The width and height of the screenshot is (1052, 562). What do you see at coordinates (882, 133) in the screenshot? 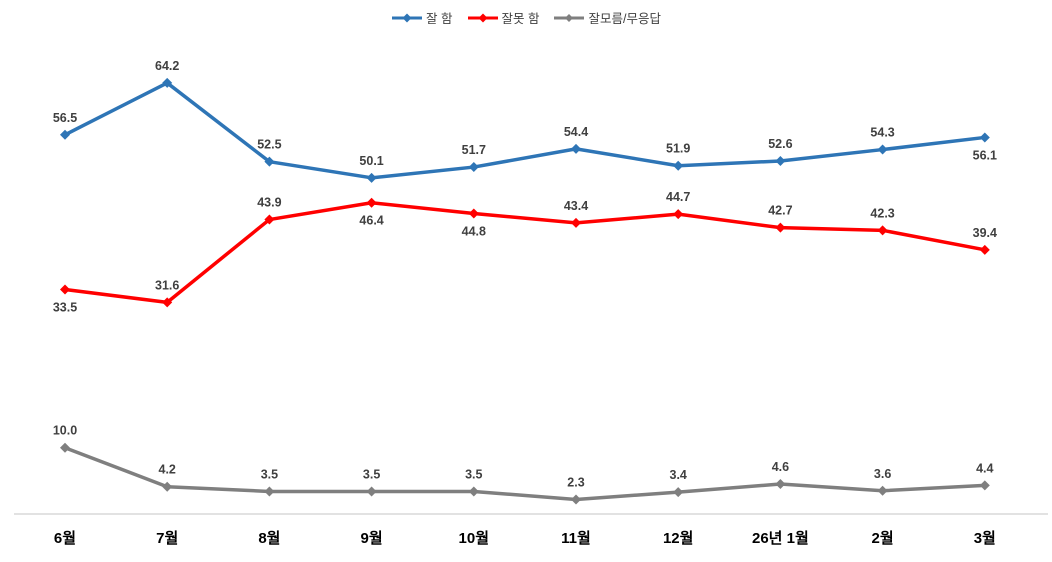
I see `data-label: 54.3` at bounding box center [882, 133].